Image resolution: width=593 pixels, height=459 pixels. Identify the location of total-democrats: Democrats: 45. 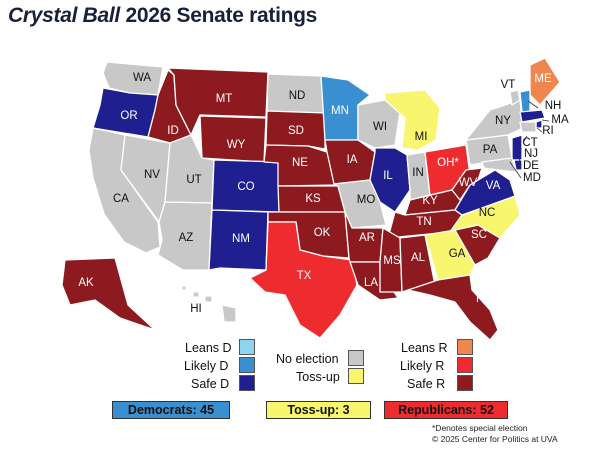
(171, 410).